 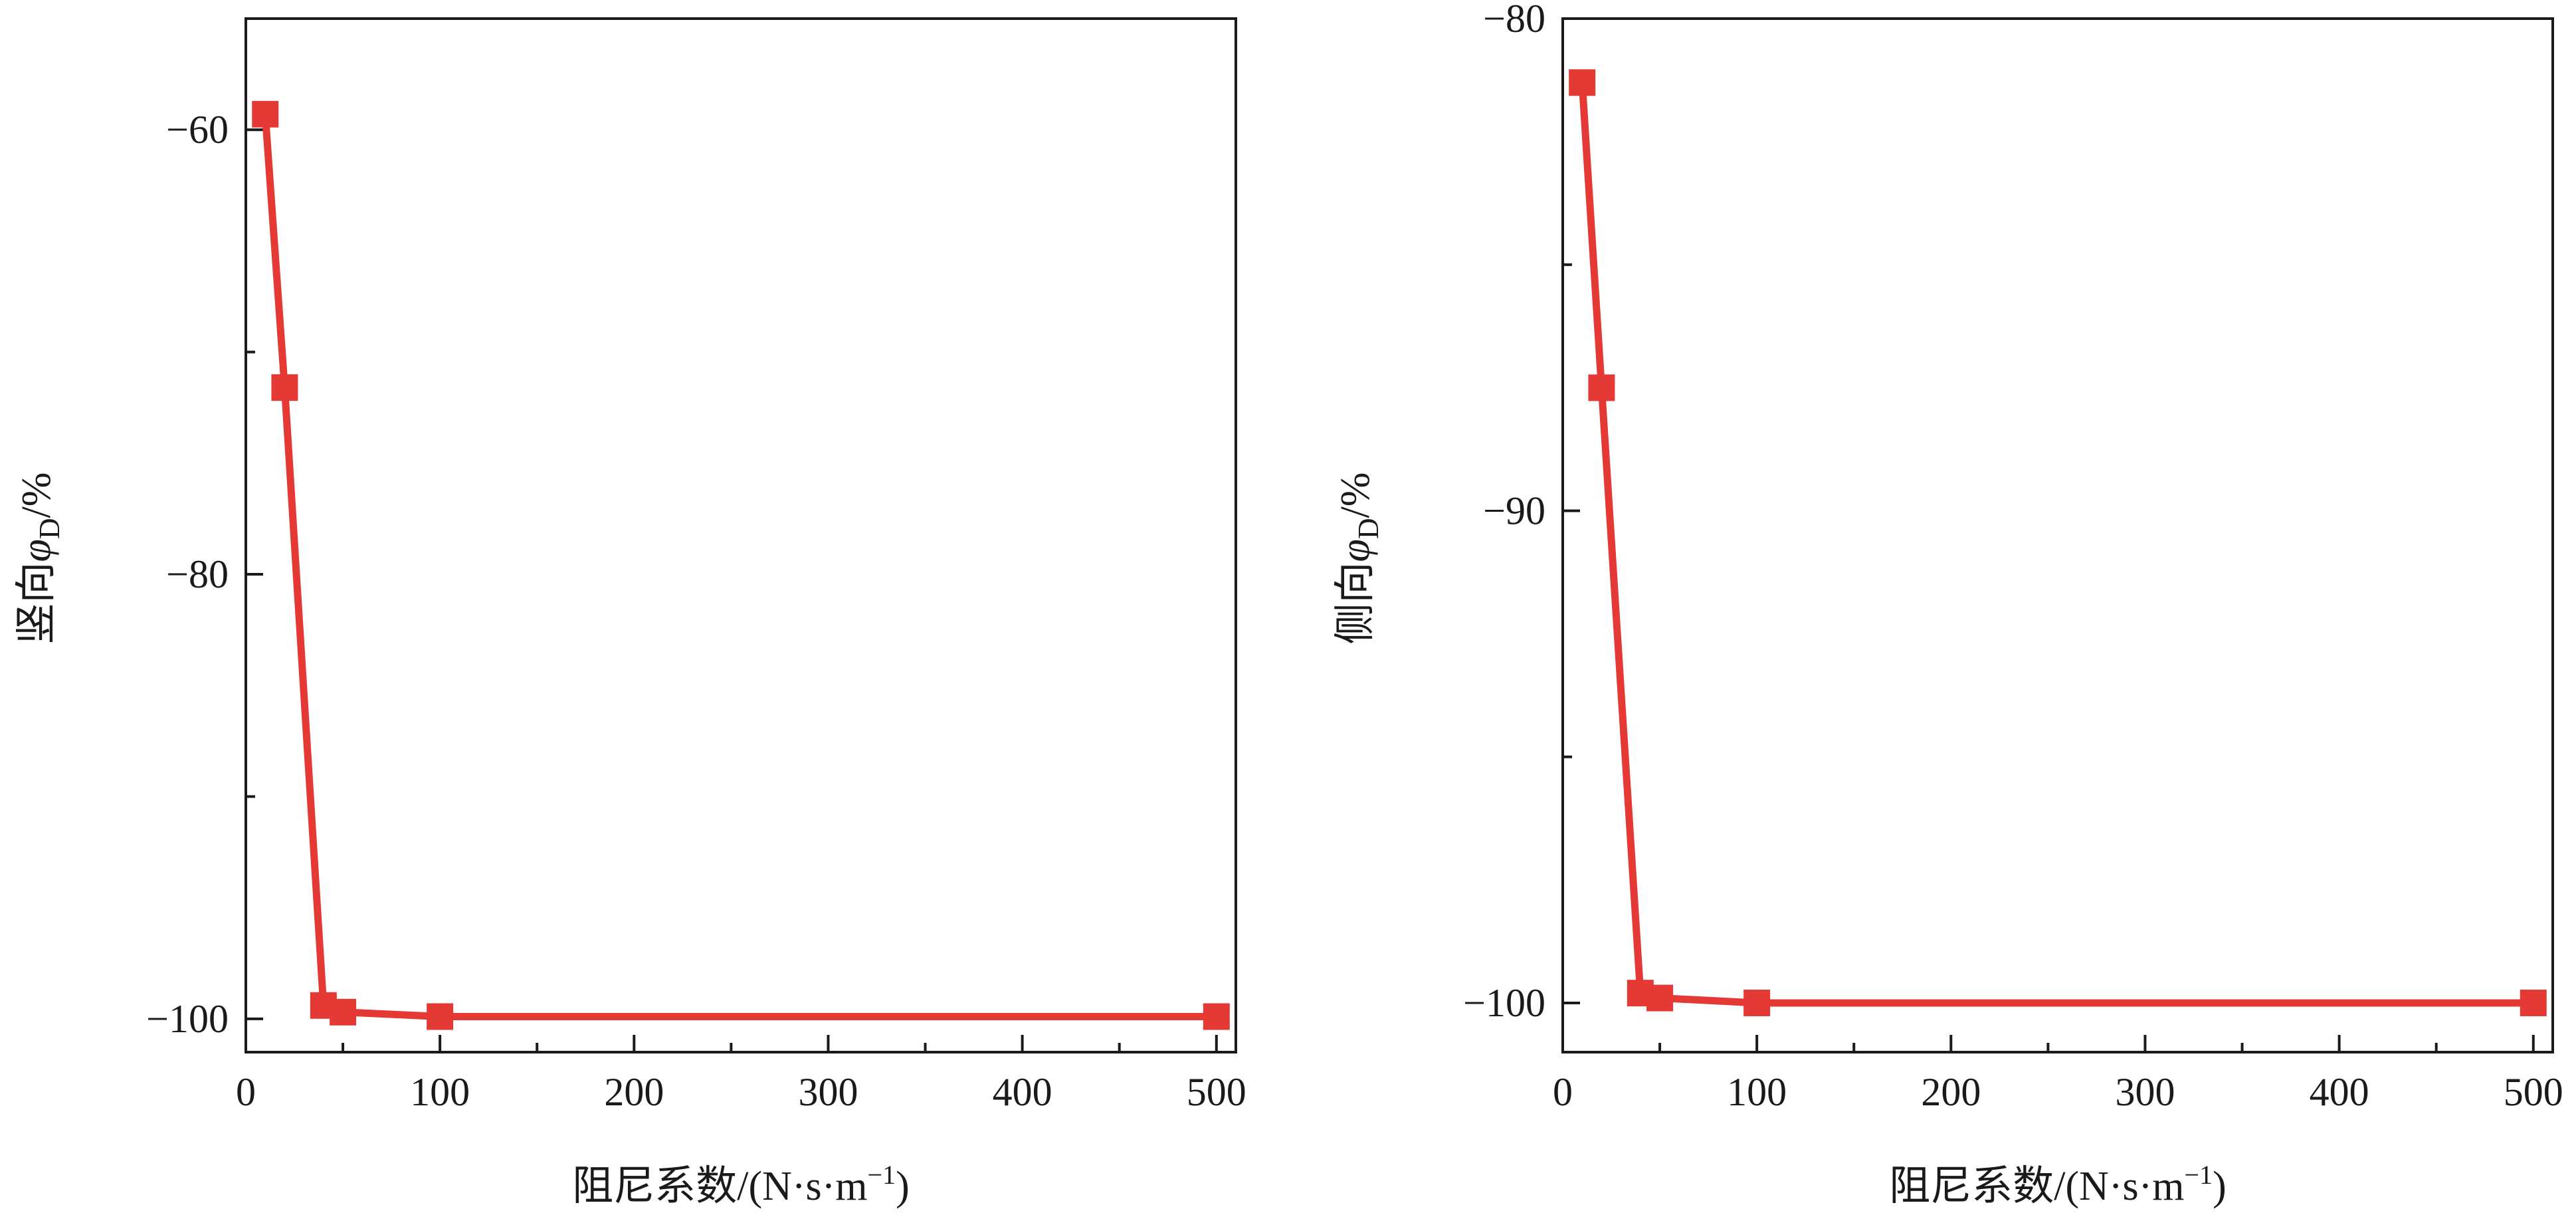 I want to click on y-tick-label: −60, so click(x=197, y=130).